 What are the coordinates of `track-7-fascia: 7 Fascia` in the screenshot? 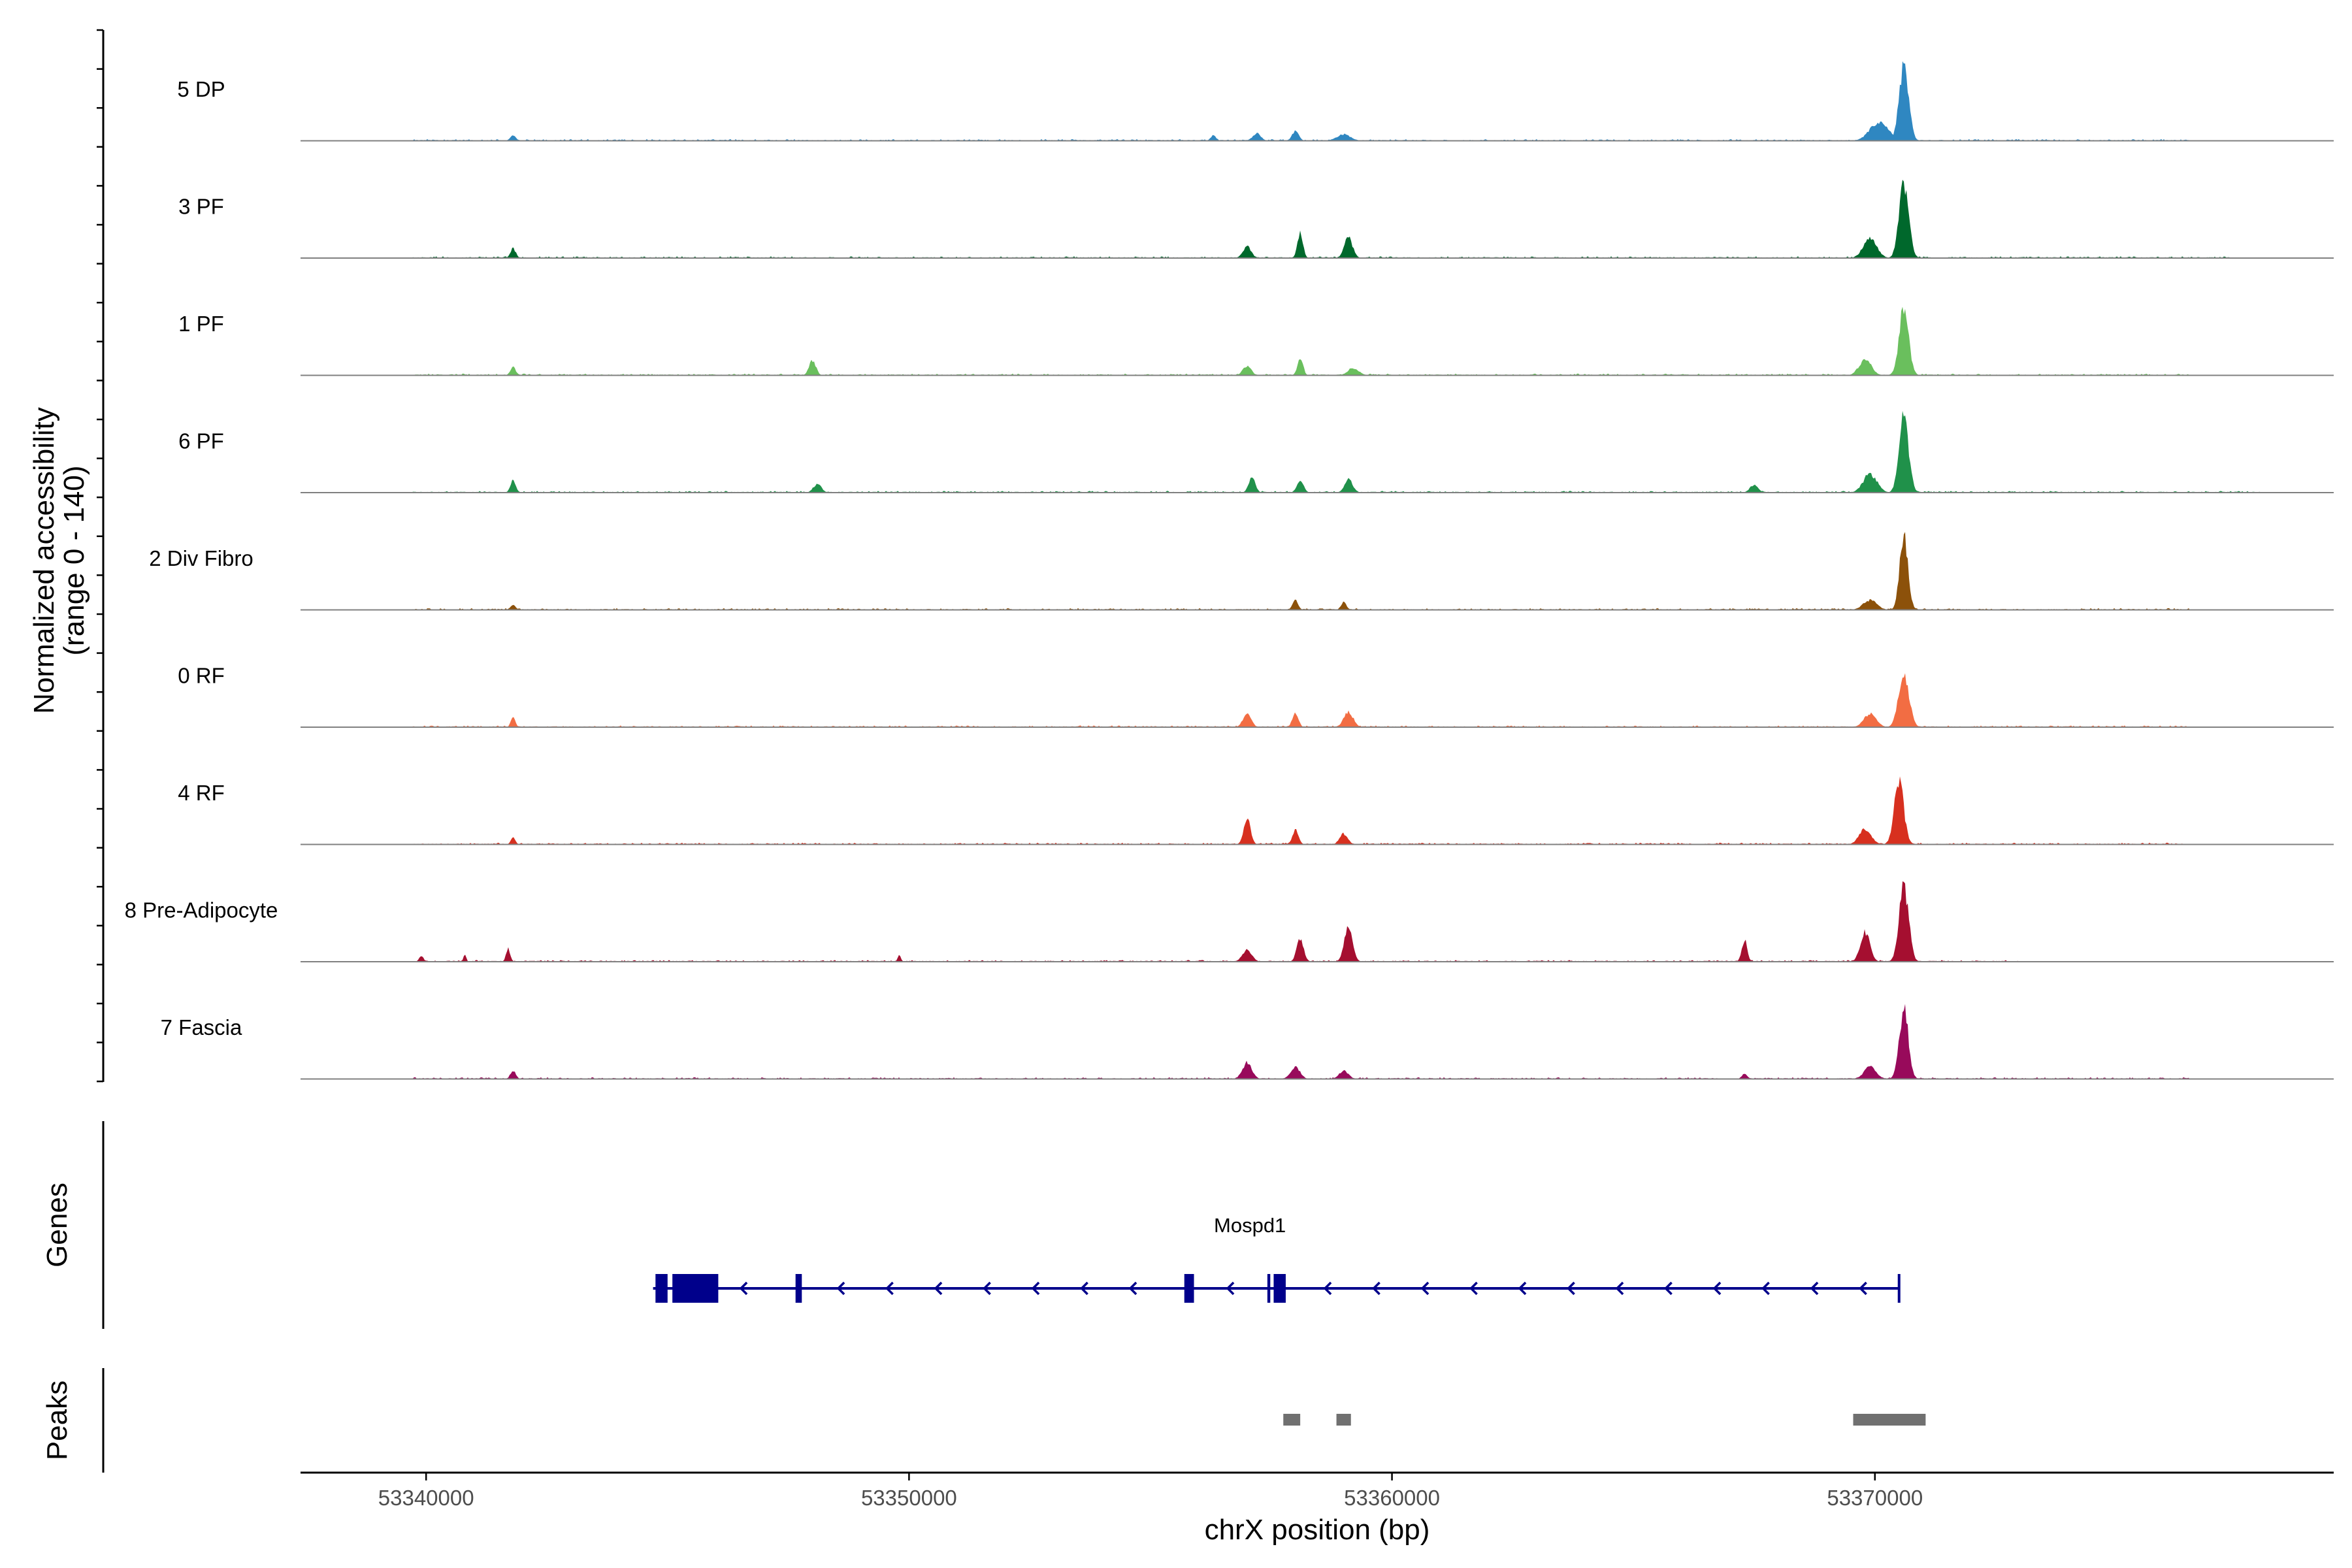 It's located at (1247, 1042).